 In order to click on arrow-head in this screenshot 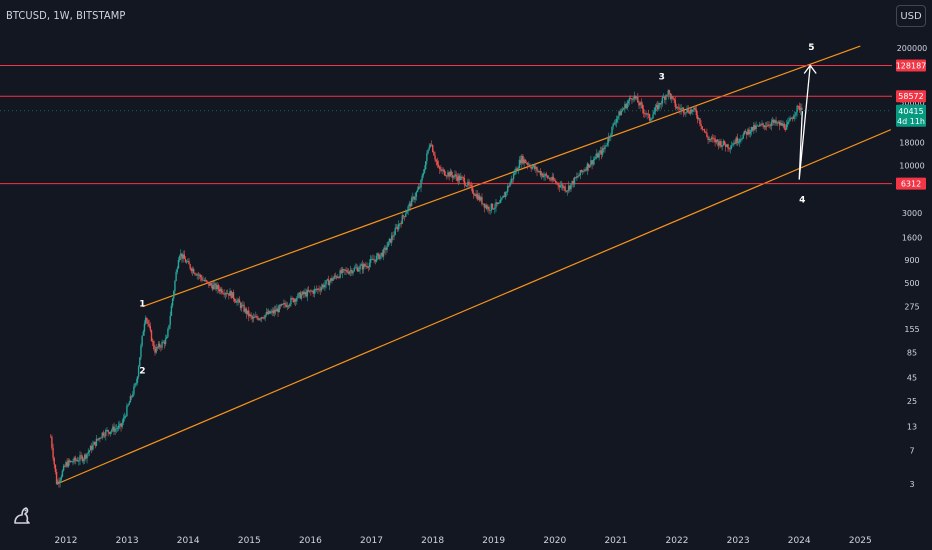, I will do `click(810, 69)`.